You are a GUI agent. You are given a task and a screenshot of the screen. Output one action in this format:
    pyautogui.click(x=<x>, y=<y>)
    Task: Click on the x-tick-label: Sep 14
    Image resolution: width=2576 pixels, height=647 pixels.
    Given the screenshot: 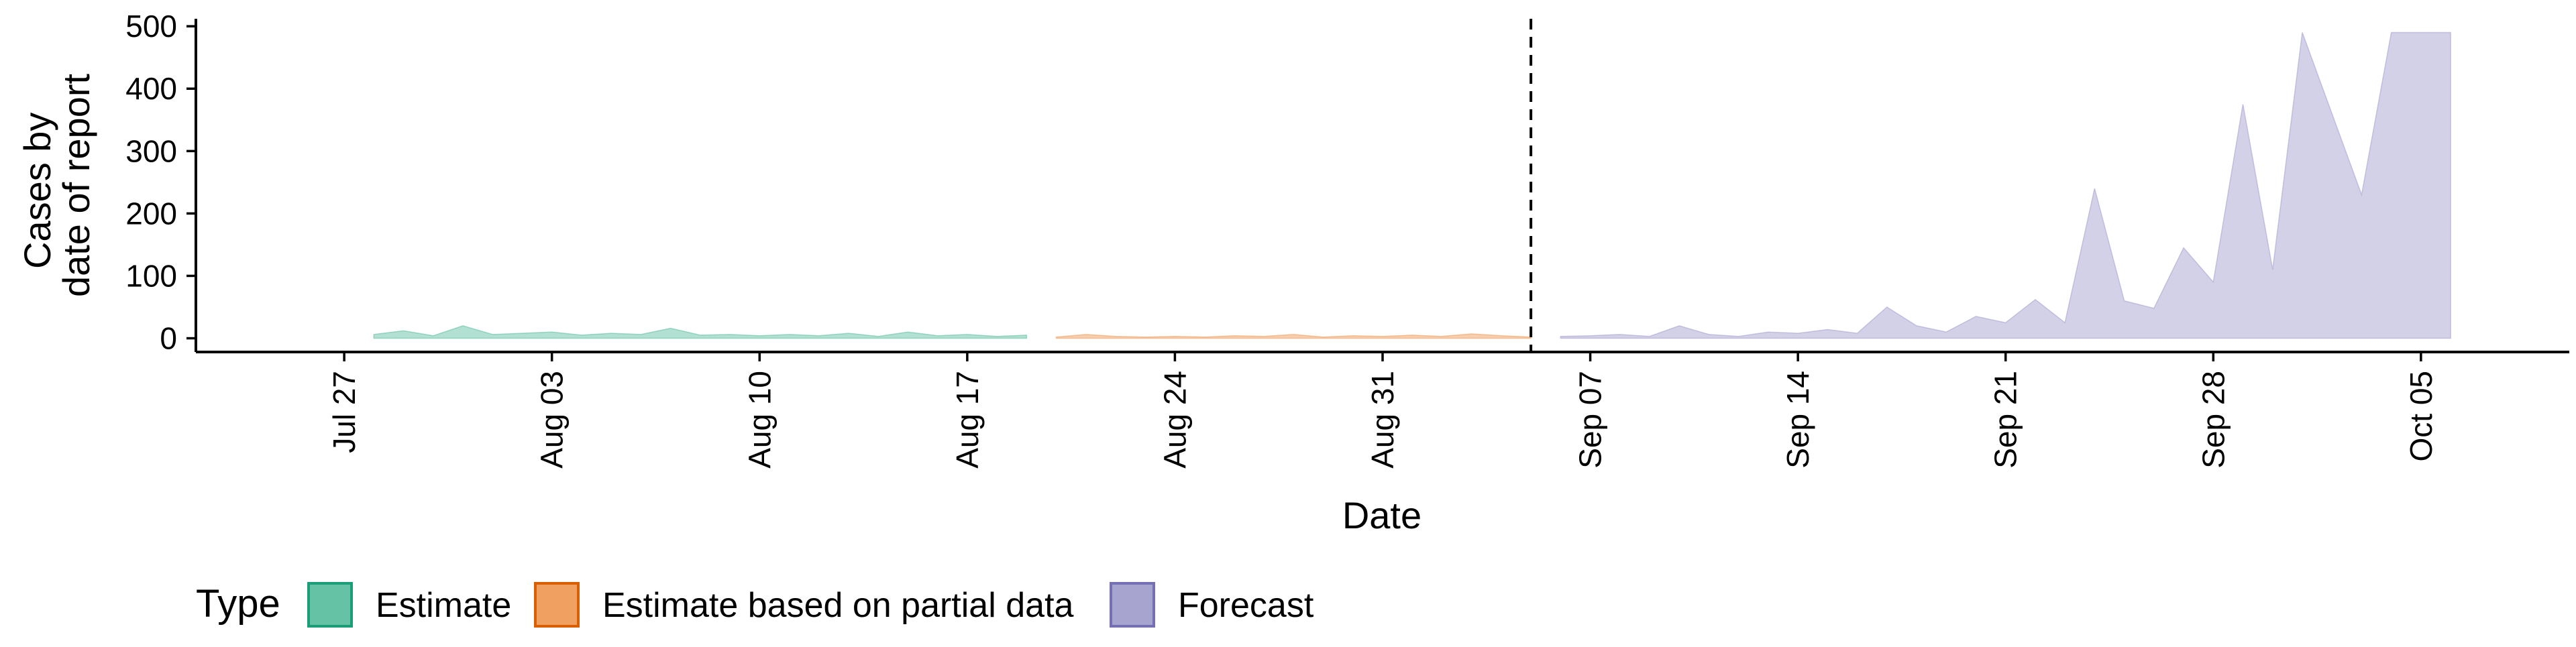 What is the action you would take?
    pyautogui.click(x=1797, y=420)
    